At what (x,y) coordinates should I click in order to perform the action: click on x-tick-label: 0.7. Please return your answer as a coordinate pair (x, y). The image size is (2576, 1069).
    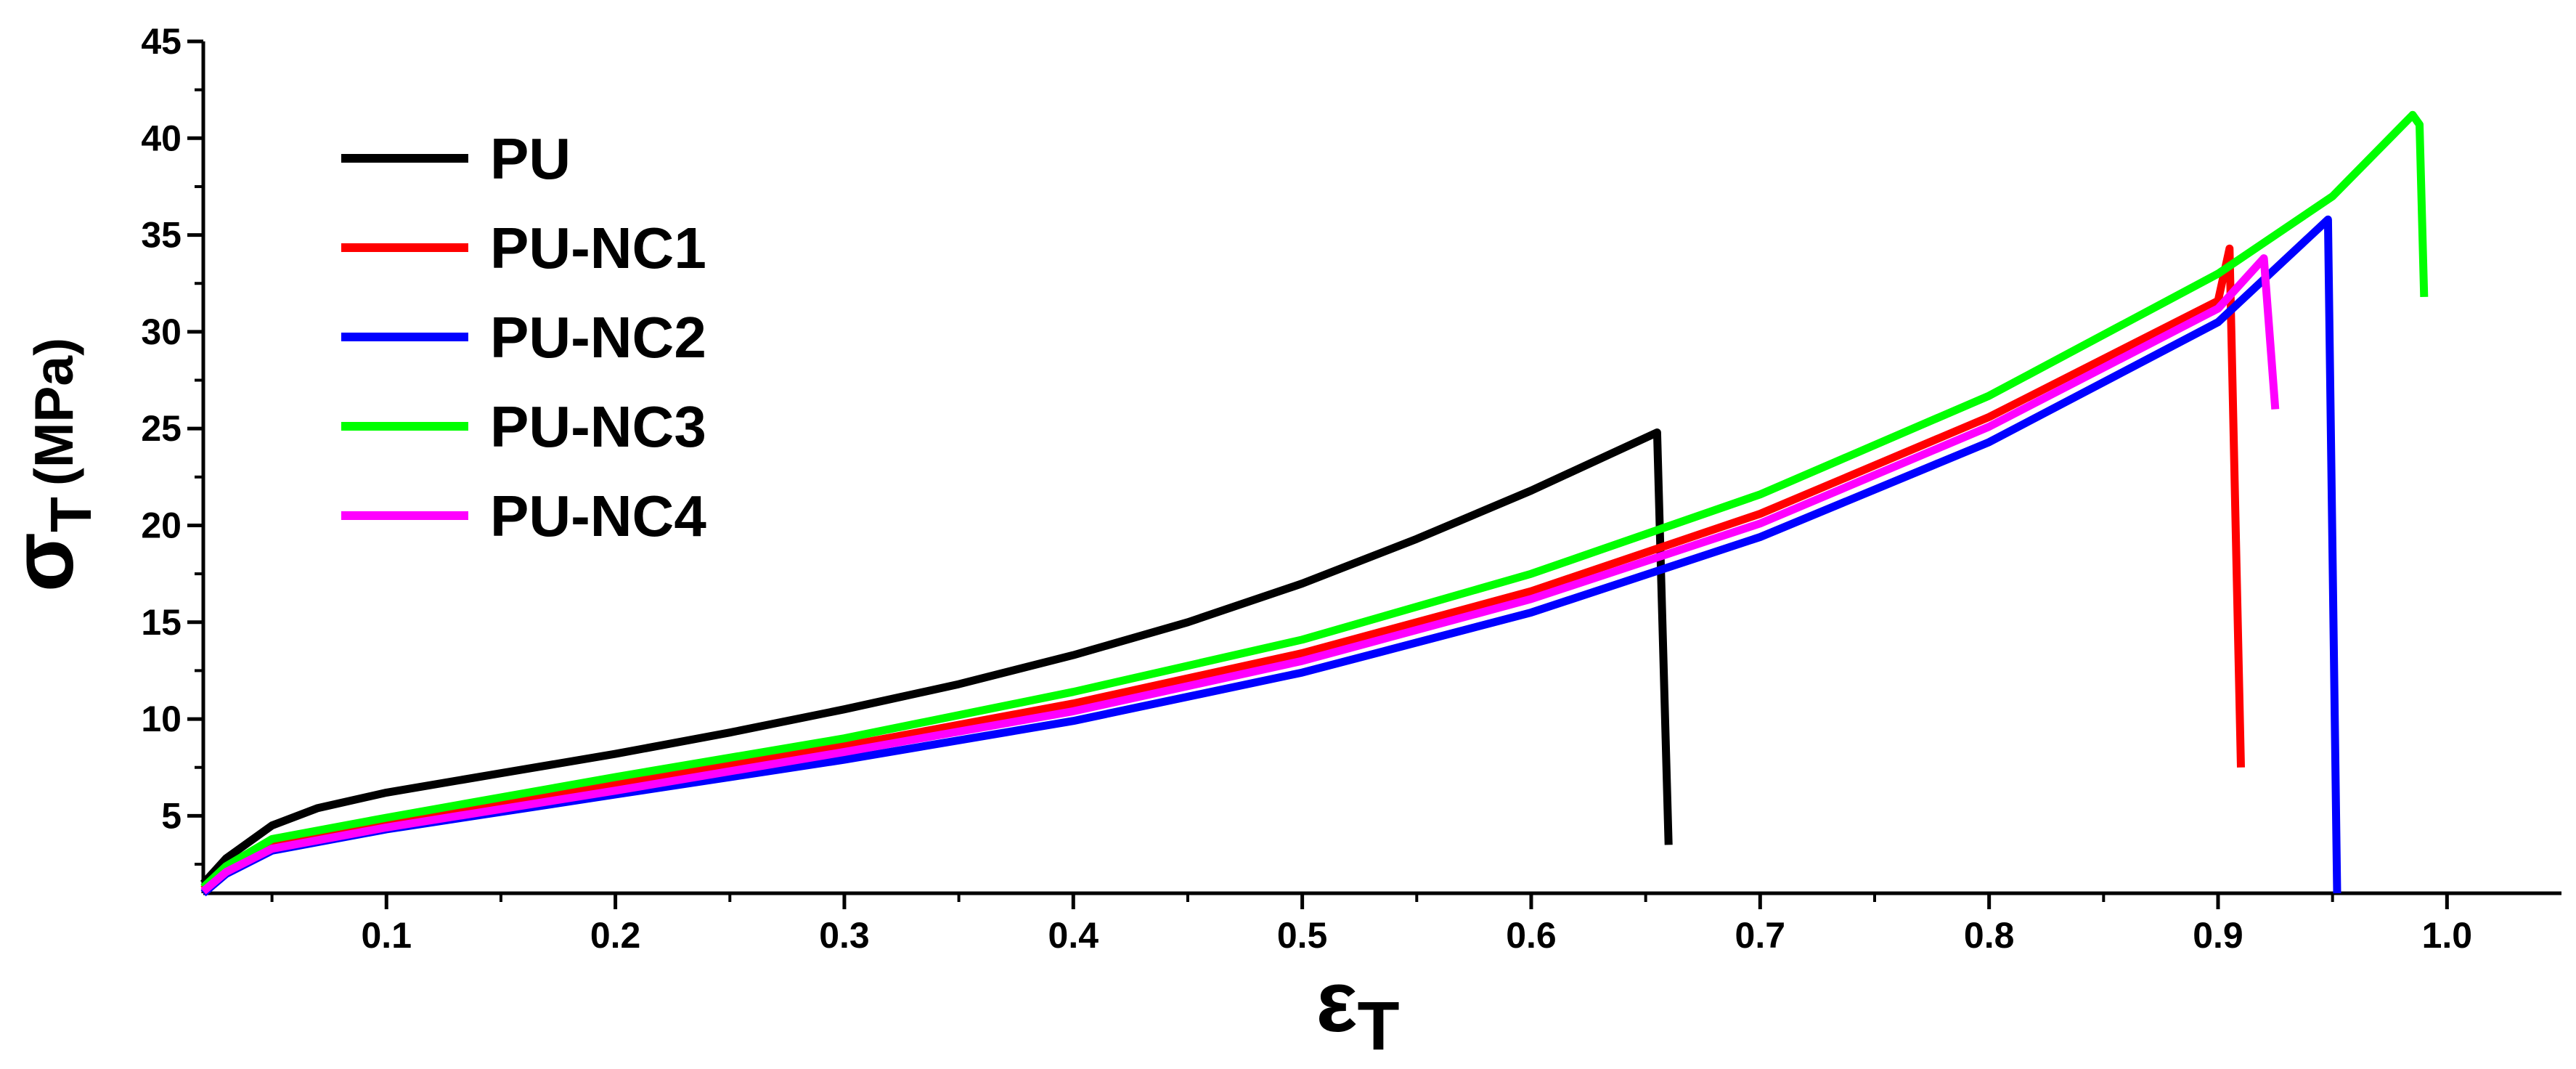
    Looking at the image, I should click on (1760, 936).